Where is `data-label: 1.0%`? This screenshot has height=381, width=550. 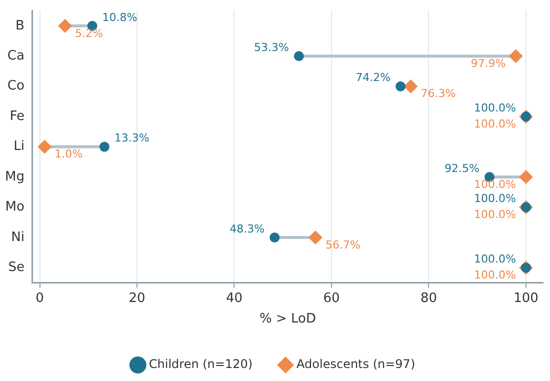
data-label: 1.0% is located at coordinates (68, 154).